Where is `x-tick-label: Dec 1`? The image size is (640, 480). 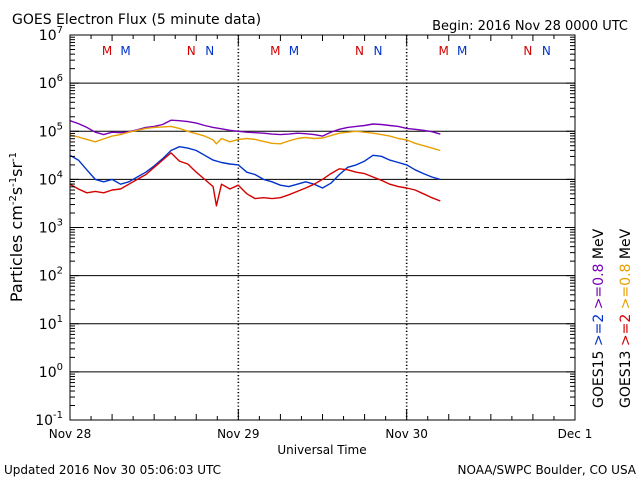
x-tick-label: Dec 1 is located at coordinates (575, 434).